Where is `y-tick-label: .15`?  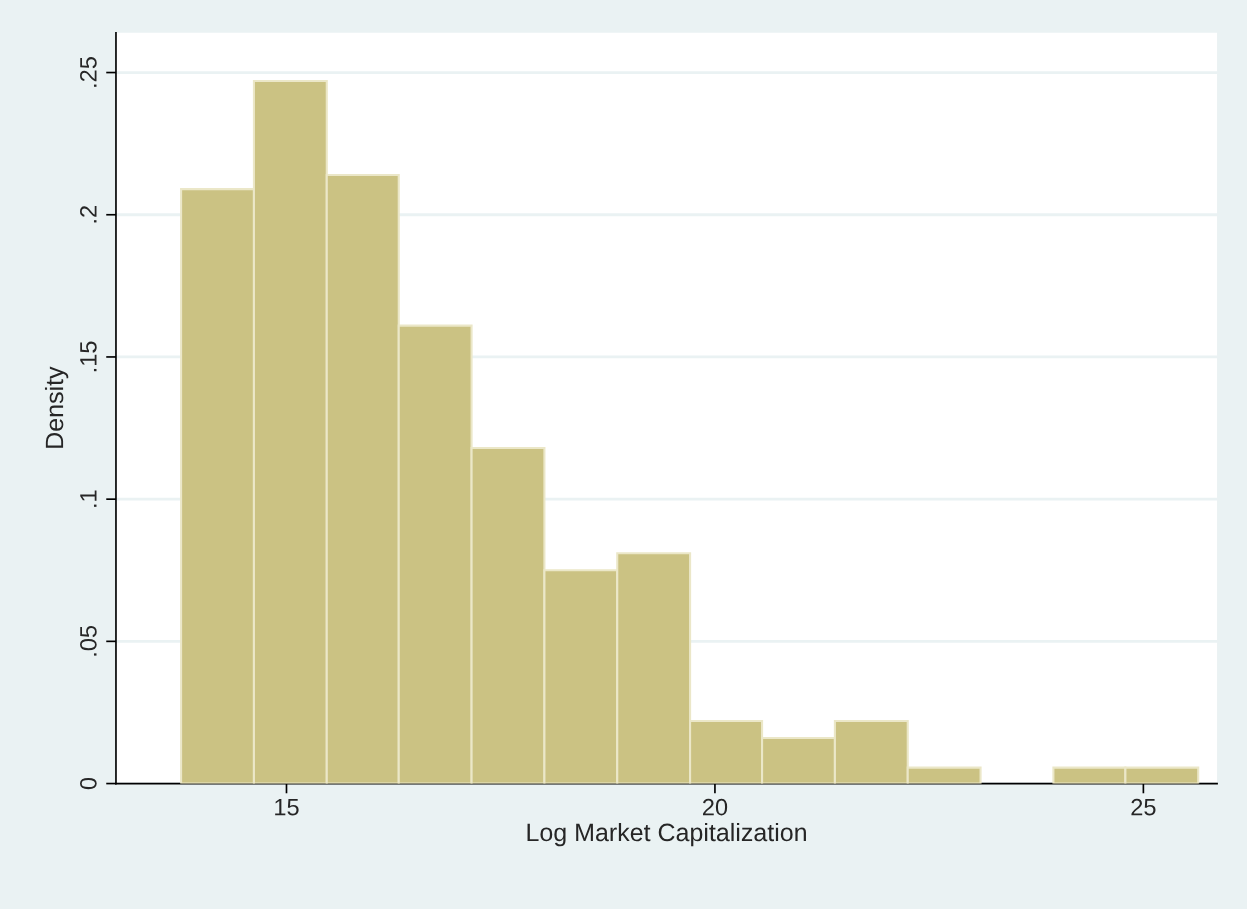
y-tick-label: .15 is located at coordinates (88, 356).